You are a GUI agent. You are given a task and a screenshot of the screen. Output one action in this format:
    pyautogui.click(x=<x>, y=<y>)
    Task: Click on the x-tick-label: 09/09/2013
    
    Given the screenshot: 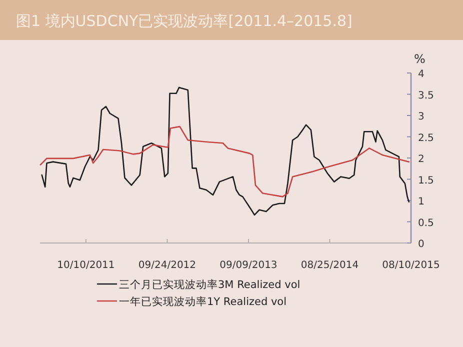 What is the action you would take?
    pyautogui.click(x=249, y=265)
    